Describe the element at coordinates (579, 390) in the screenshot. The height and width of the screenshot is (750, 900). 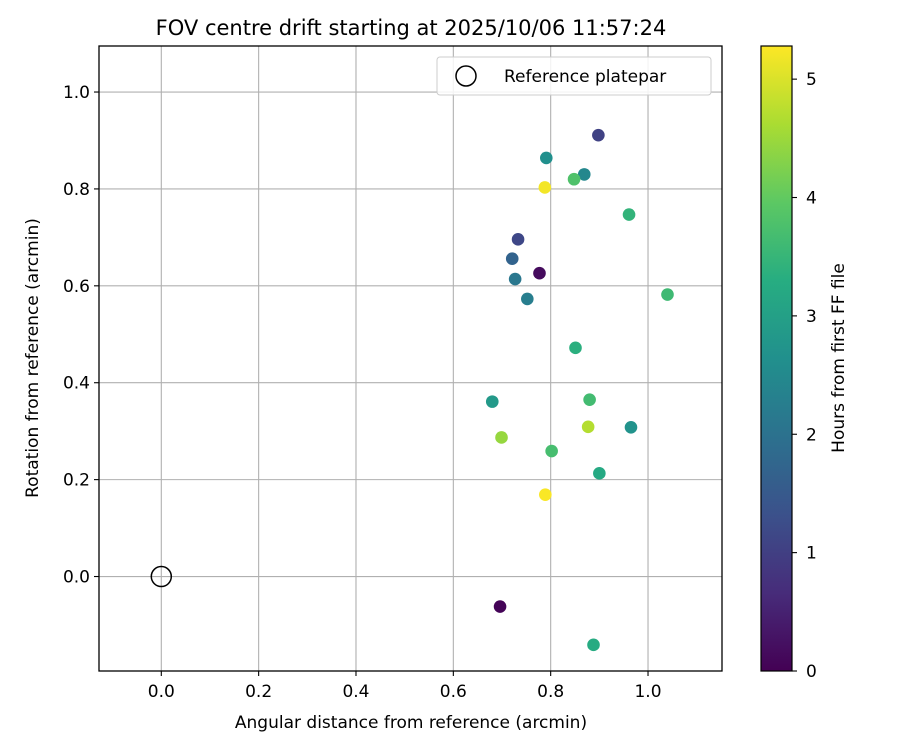
I see `data-points` at that location.